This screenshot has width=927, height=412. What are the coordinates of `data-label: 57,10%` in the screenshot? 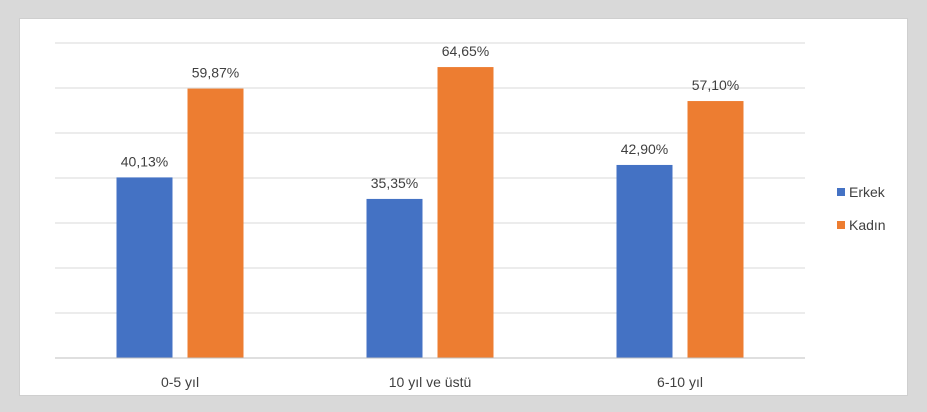 It's located at (715, 85).